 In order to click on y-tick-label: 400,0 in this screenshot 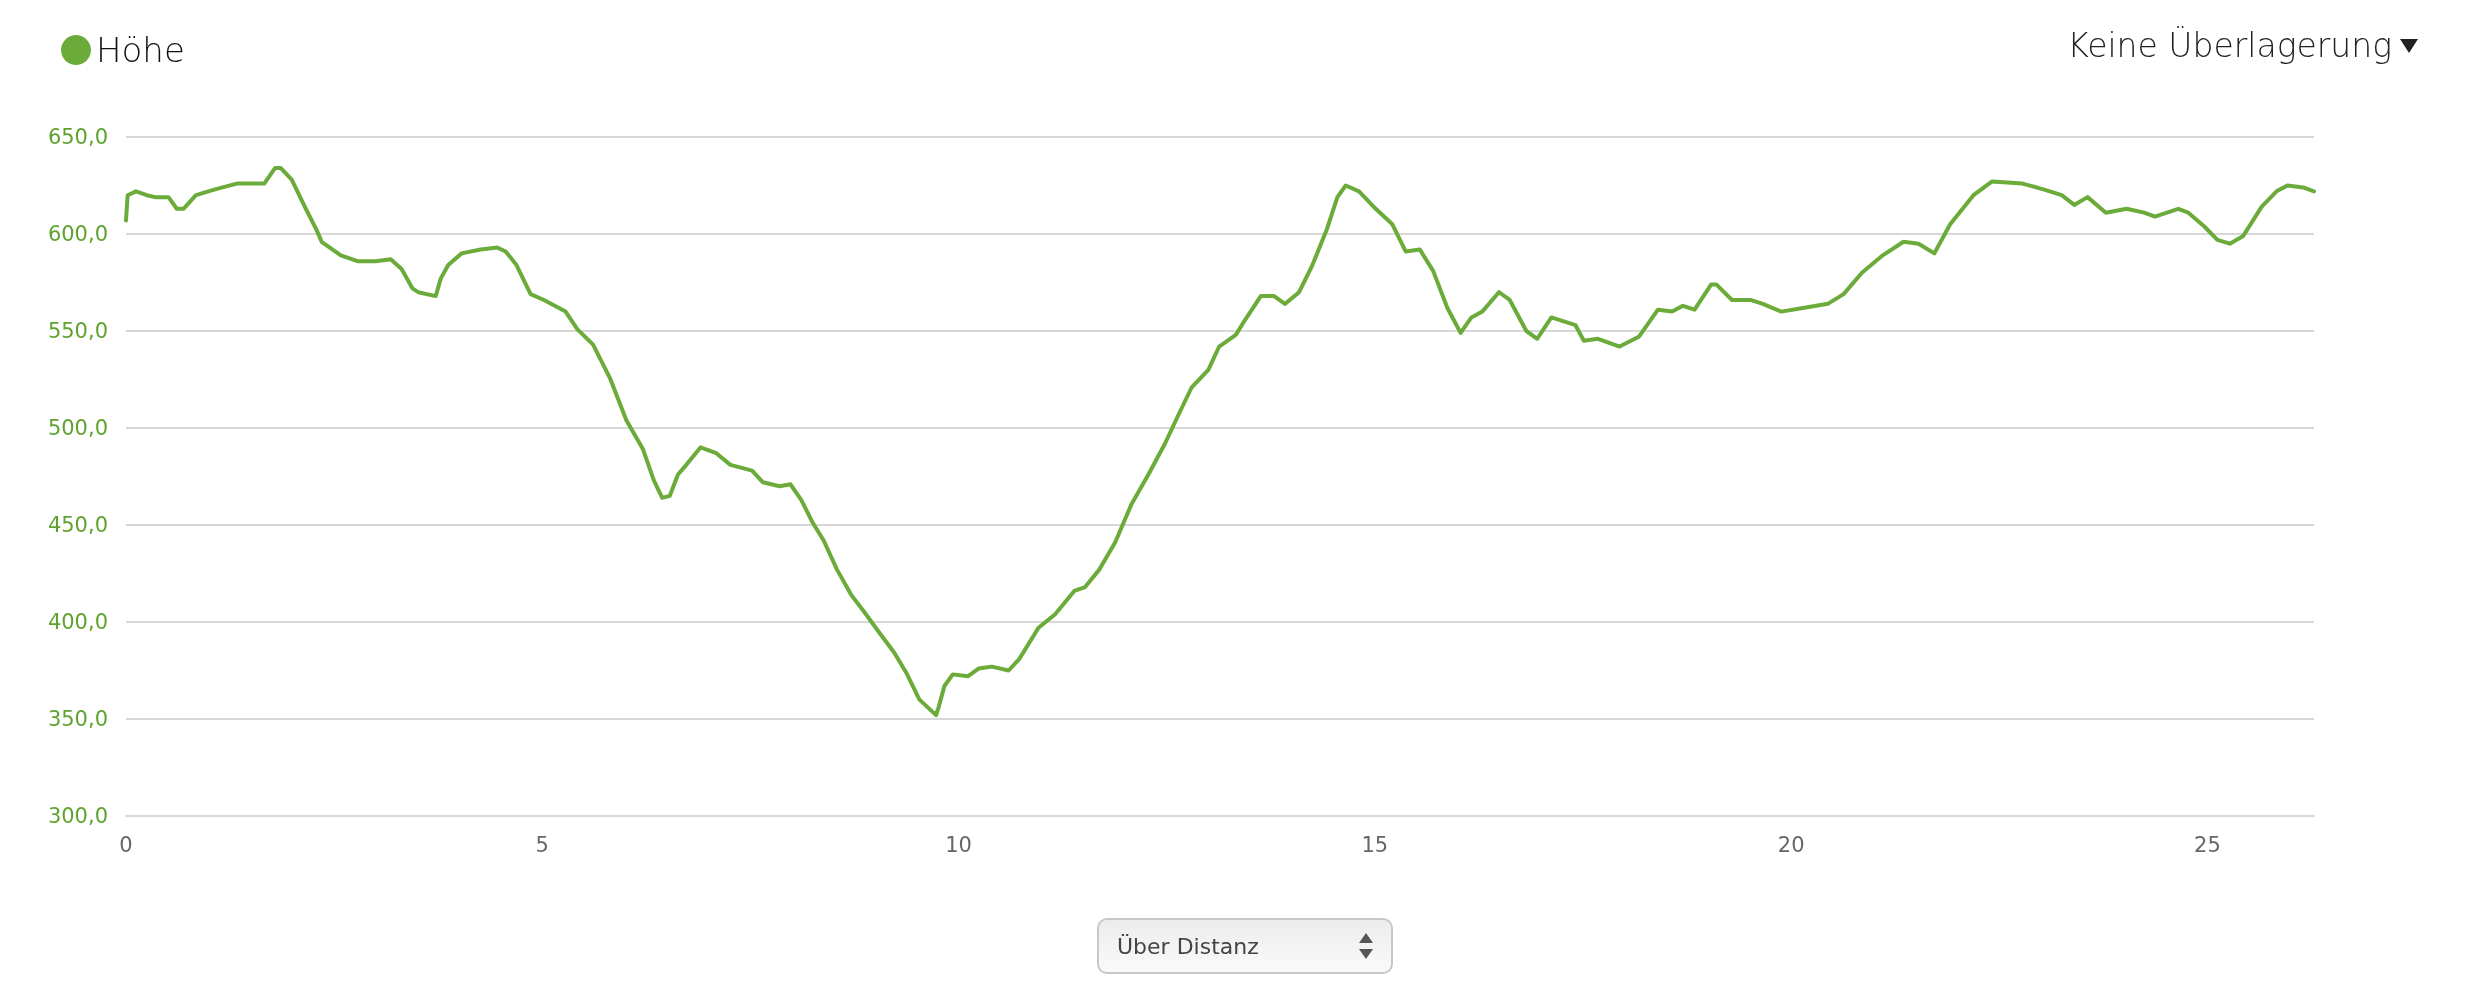, I will do `click(77, 622)`.